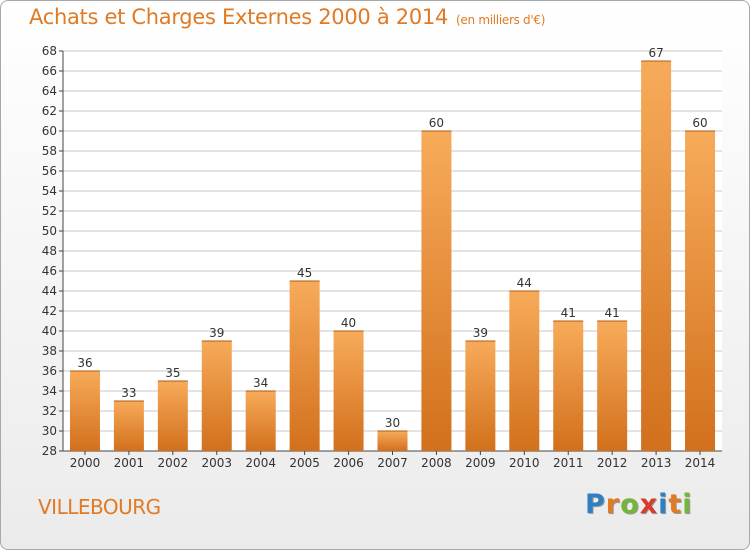 The height and width of the screenshot is (550, 750). Describe the element at coordinates (392, 423) in the screenshot. I see `data-label: 30` at that location.